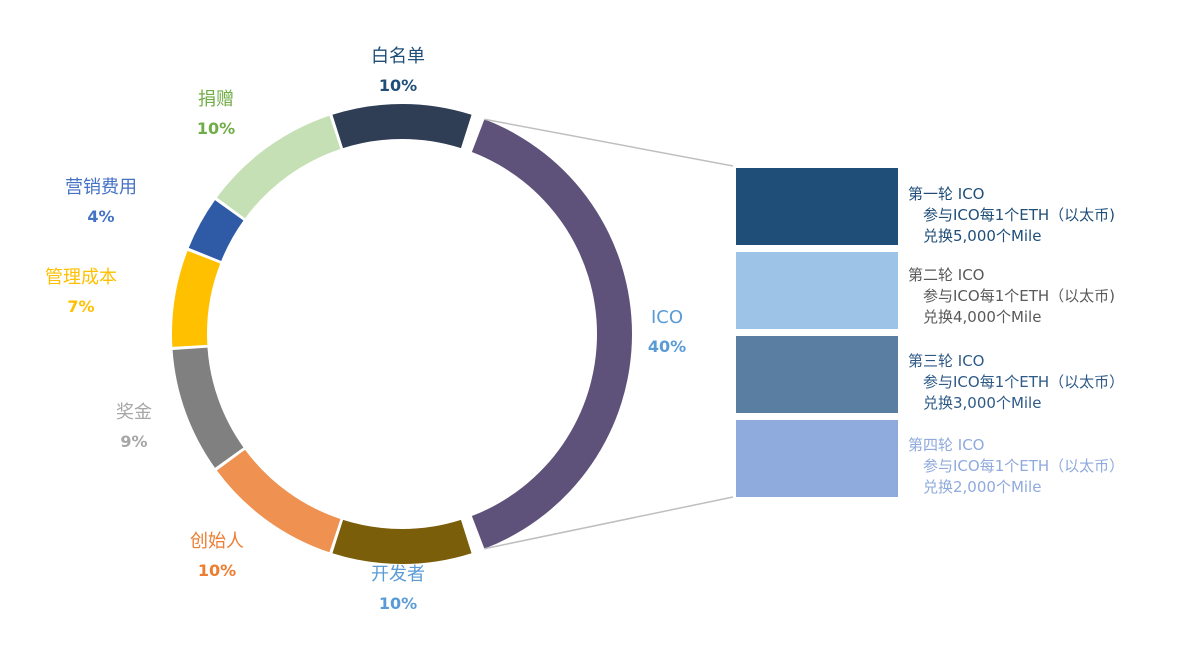 This screenshot has height=650, width=1200. What do you see at coordinates (398, 603) in the screenshot?
I see `slice-3-value: 10%` at bounding box center [398, 603].